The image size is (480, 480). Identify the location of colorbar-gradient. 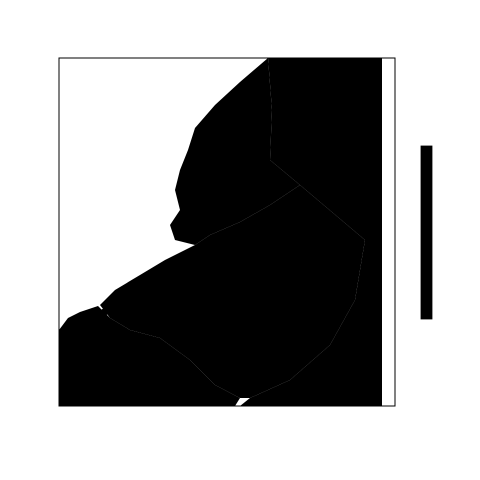
(426, 232).